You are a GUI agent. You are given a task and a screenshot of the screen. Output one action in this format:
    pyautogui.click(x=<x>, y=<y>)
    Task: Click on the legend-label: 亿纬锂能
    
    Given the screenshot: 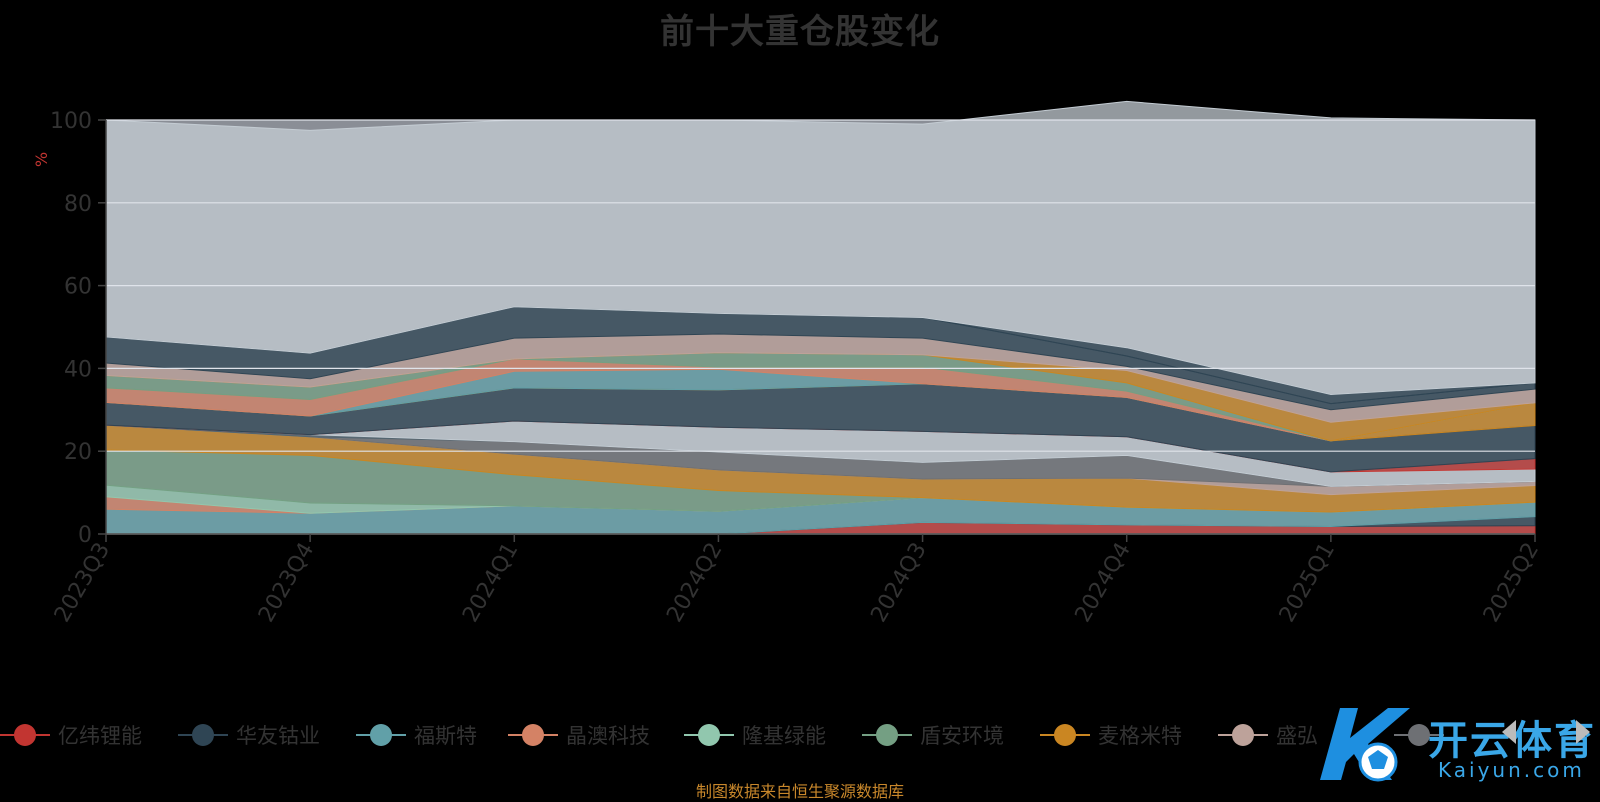 What is the action you would take?
    pyautogui.click(x=100, y=736)
    